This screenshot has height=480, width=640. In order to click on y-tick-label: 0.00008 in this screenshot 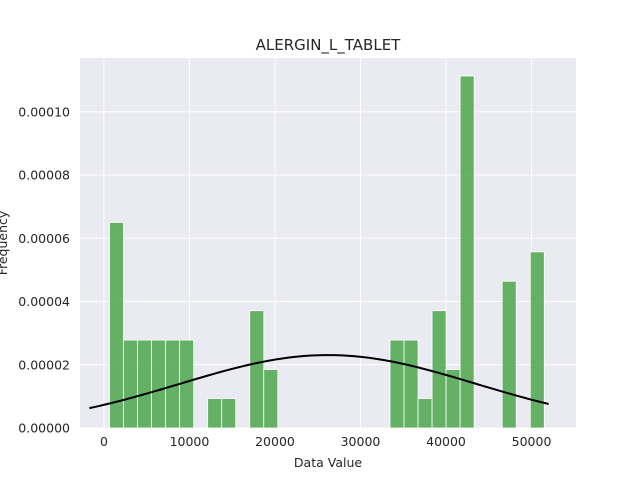, I will do `click(44, 175)`.